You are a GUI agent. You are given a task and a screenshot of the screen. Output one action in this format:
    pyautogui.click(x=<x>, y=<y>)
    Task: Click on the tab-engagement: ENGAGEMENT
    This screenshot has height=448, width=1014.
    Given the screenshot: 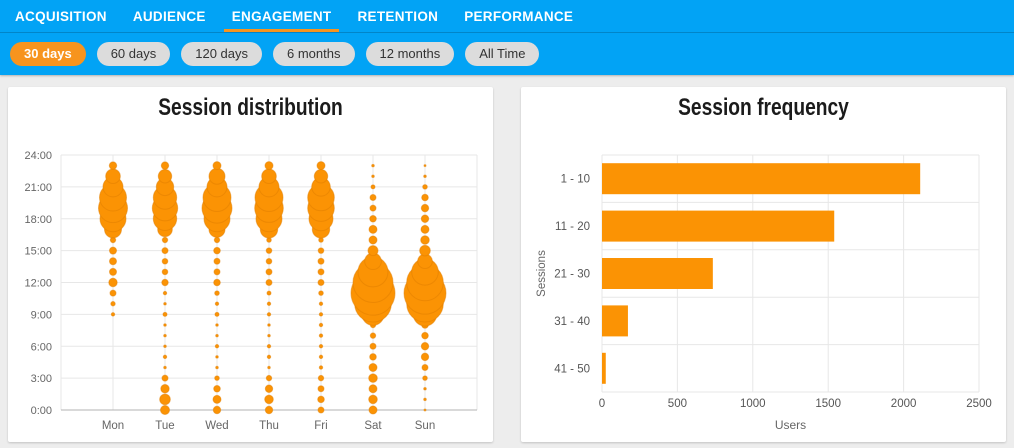 What is the action you would take?
    pyautogui.click(x=282, y=16)
    